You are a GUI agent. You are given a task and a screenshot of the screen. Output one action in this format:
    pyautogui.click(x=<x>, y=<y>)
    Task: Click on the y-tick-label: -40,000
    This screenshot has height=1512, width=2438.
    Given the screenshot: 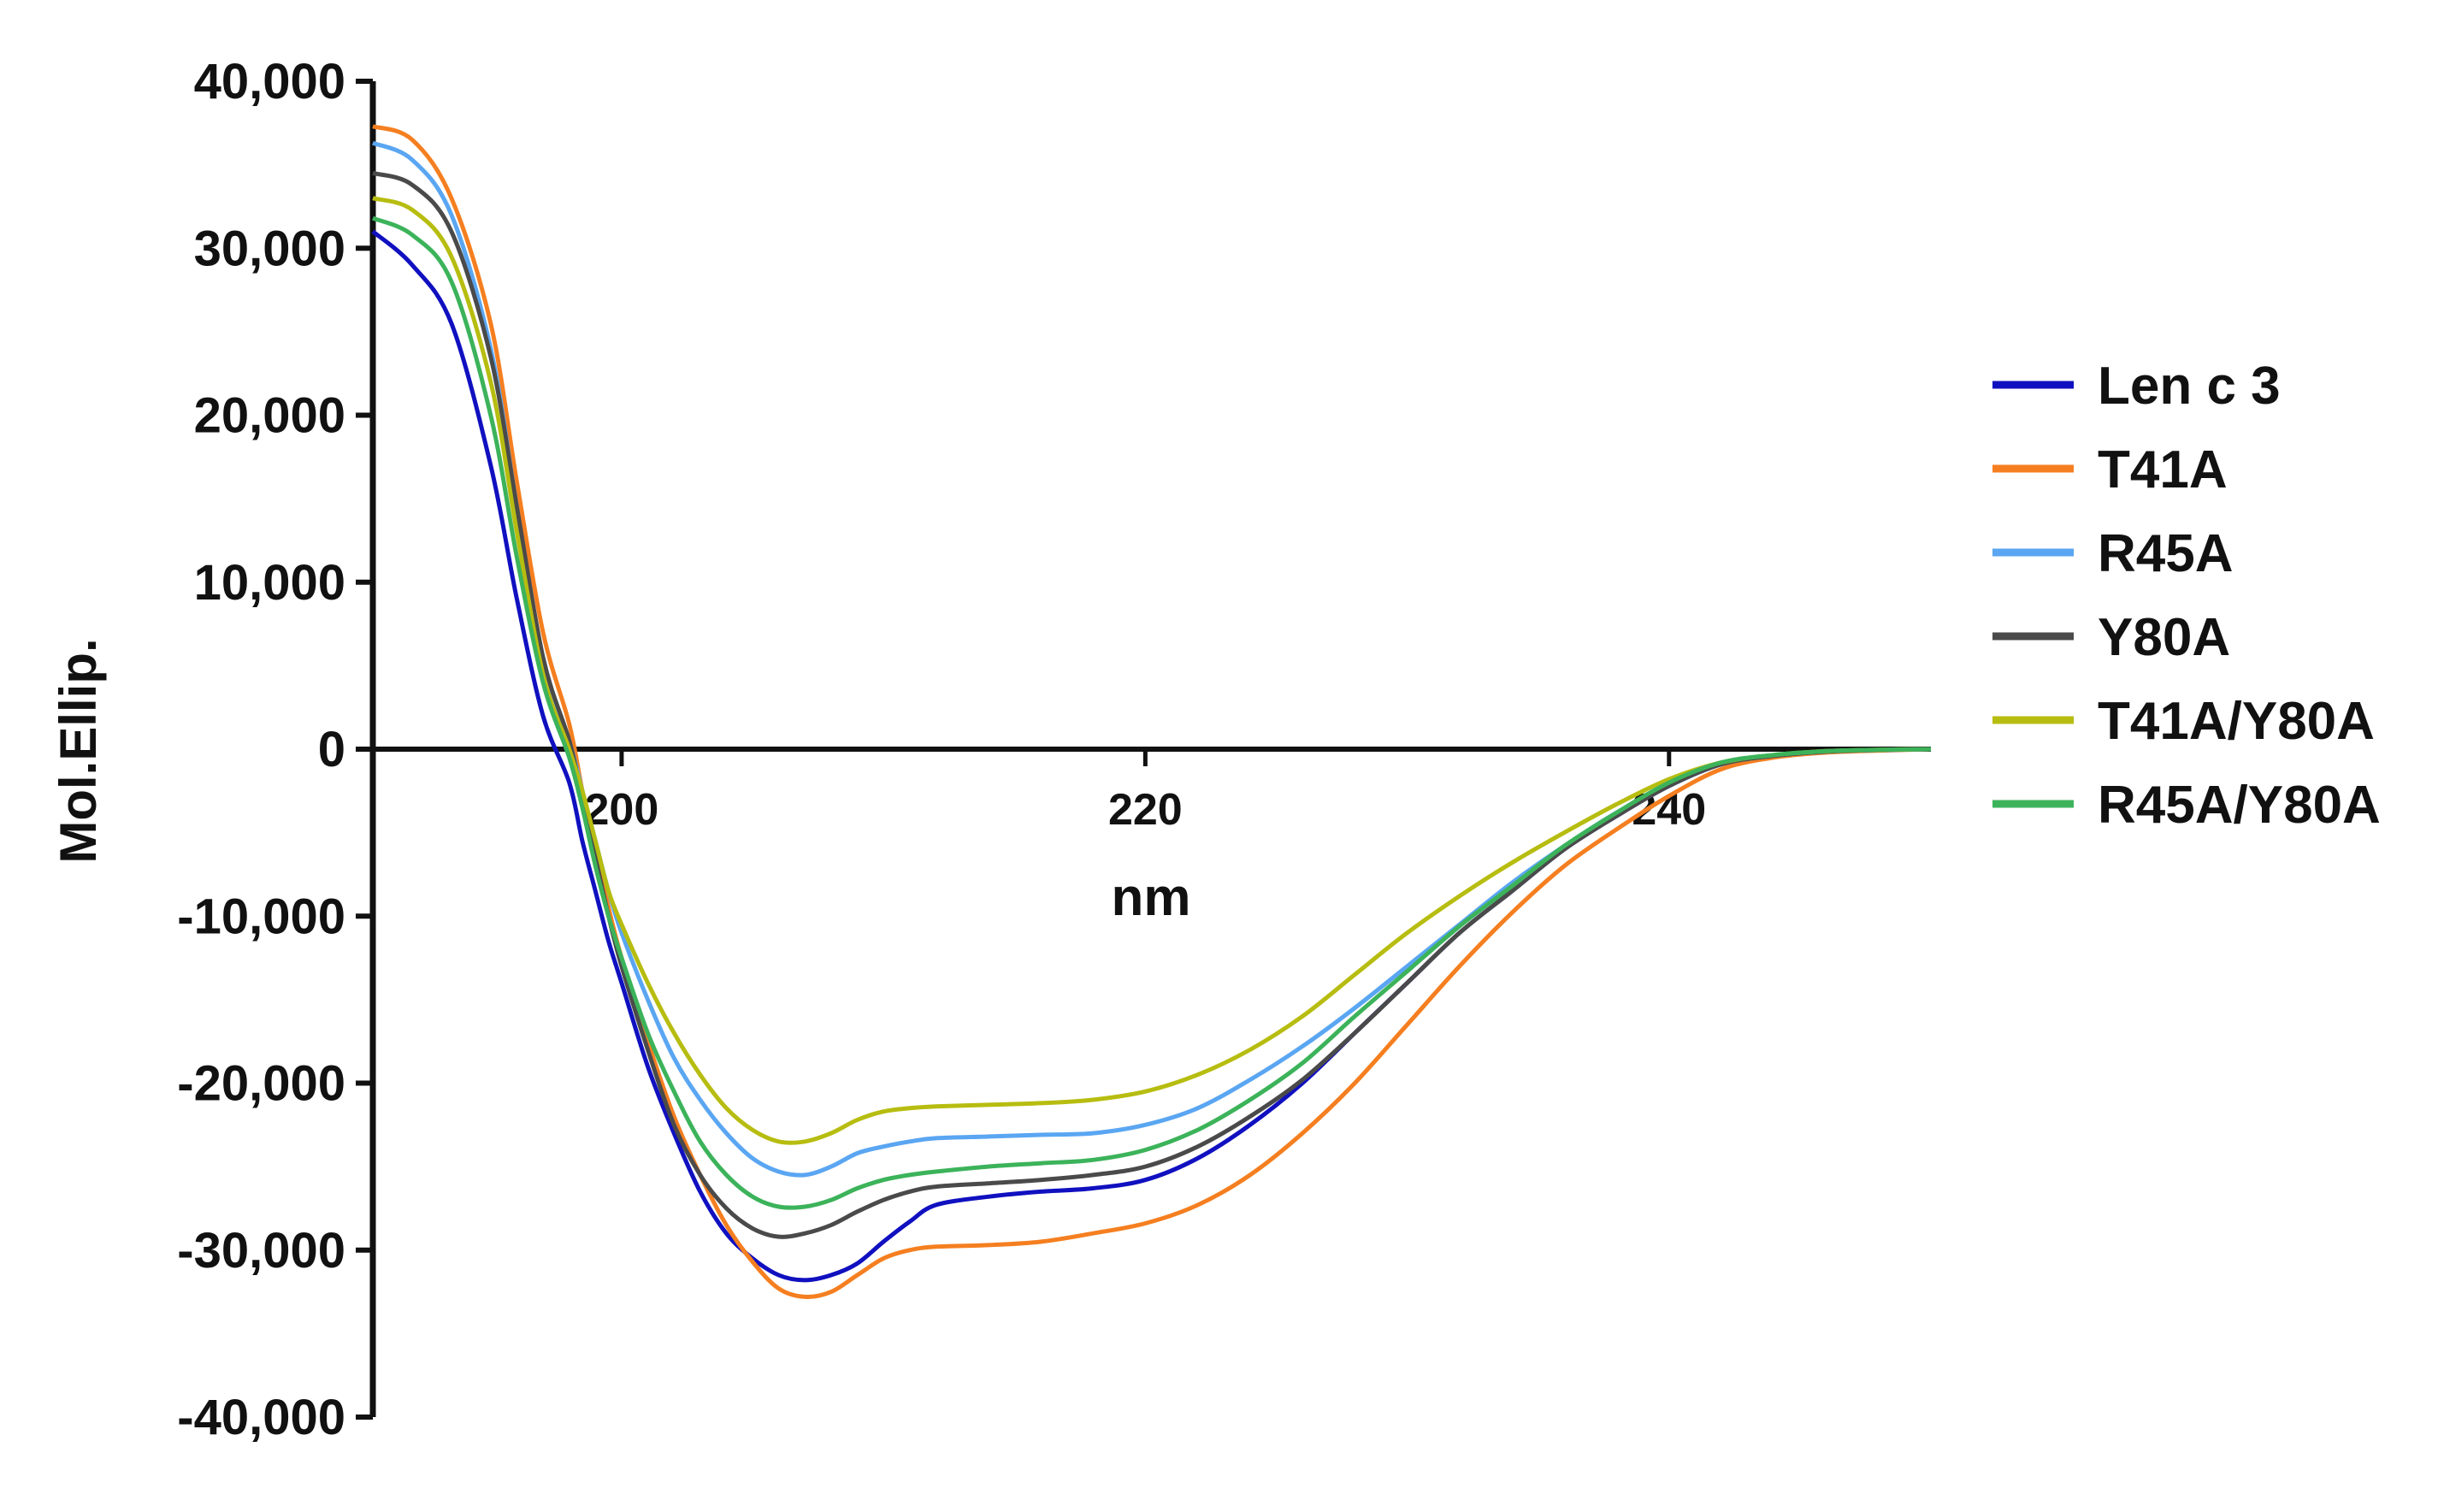 What is the action you would take?
    pyautogui.click(x=261, y=1417)
    